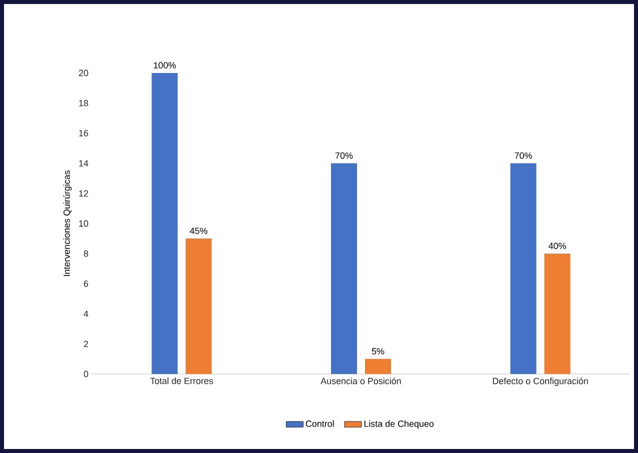 The height and width of the screenshot is (453, 638). What do you see at coordinates (360, 380) in the screenshot?
I see `x-tick-label: Ausencia o Posición` at bounding box center [360, 380].